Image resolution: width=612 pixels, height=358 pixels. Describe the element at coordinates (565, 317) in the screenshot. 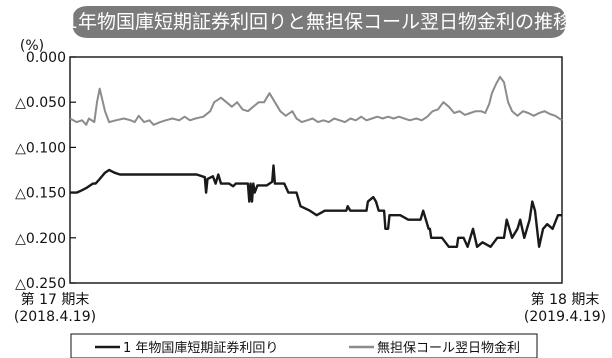

I see `x-end-label-line2: (2019.4.19)` at that location.